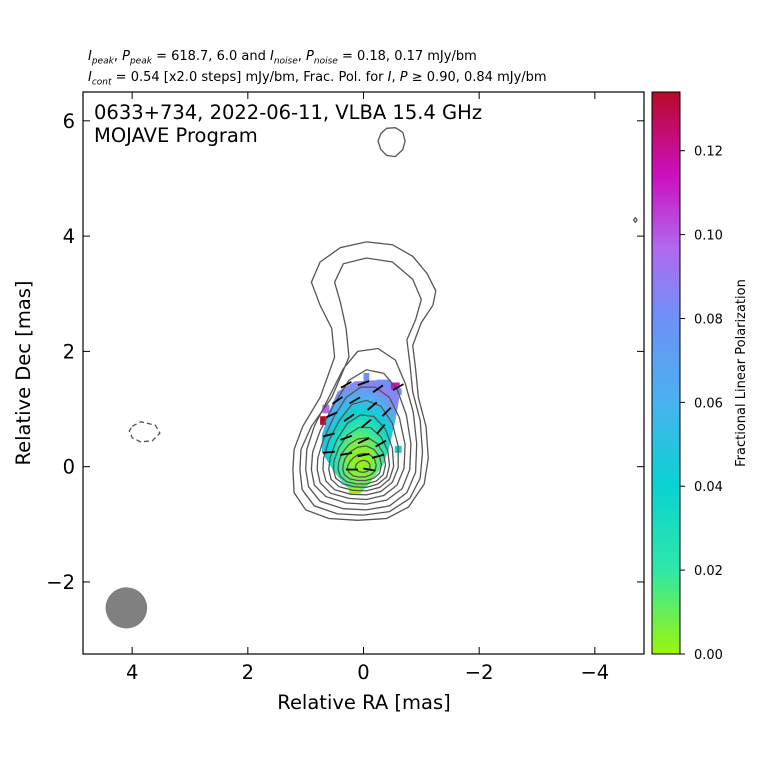 Image resolution: width=760 pixels, height=760 pixels. Describe the element at coordinates (69, 236) in the screenshot. I see `y-tick-label: 4` at that location.